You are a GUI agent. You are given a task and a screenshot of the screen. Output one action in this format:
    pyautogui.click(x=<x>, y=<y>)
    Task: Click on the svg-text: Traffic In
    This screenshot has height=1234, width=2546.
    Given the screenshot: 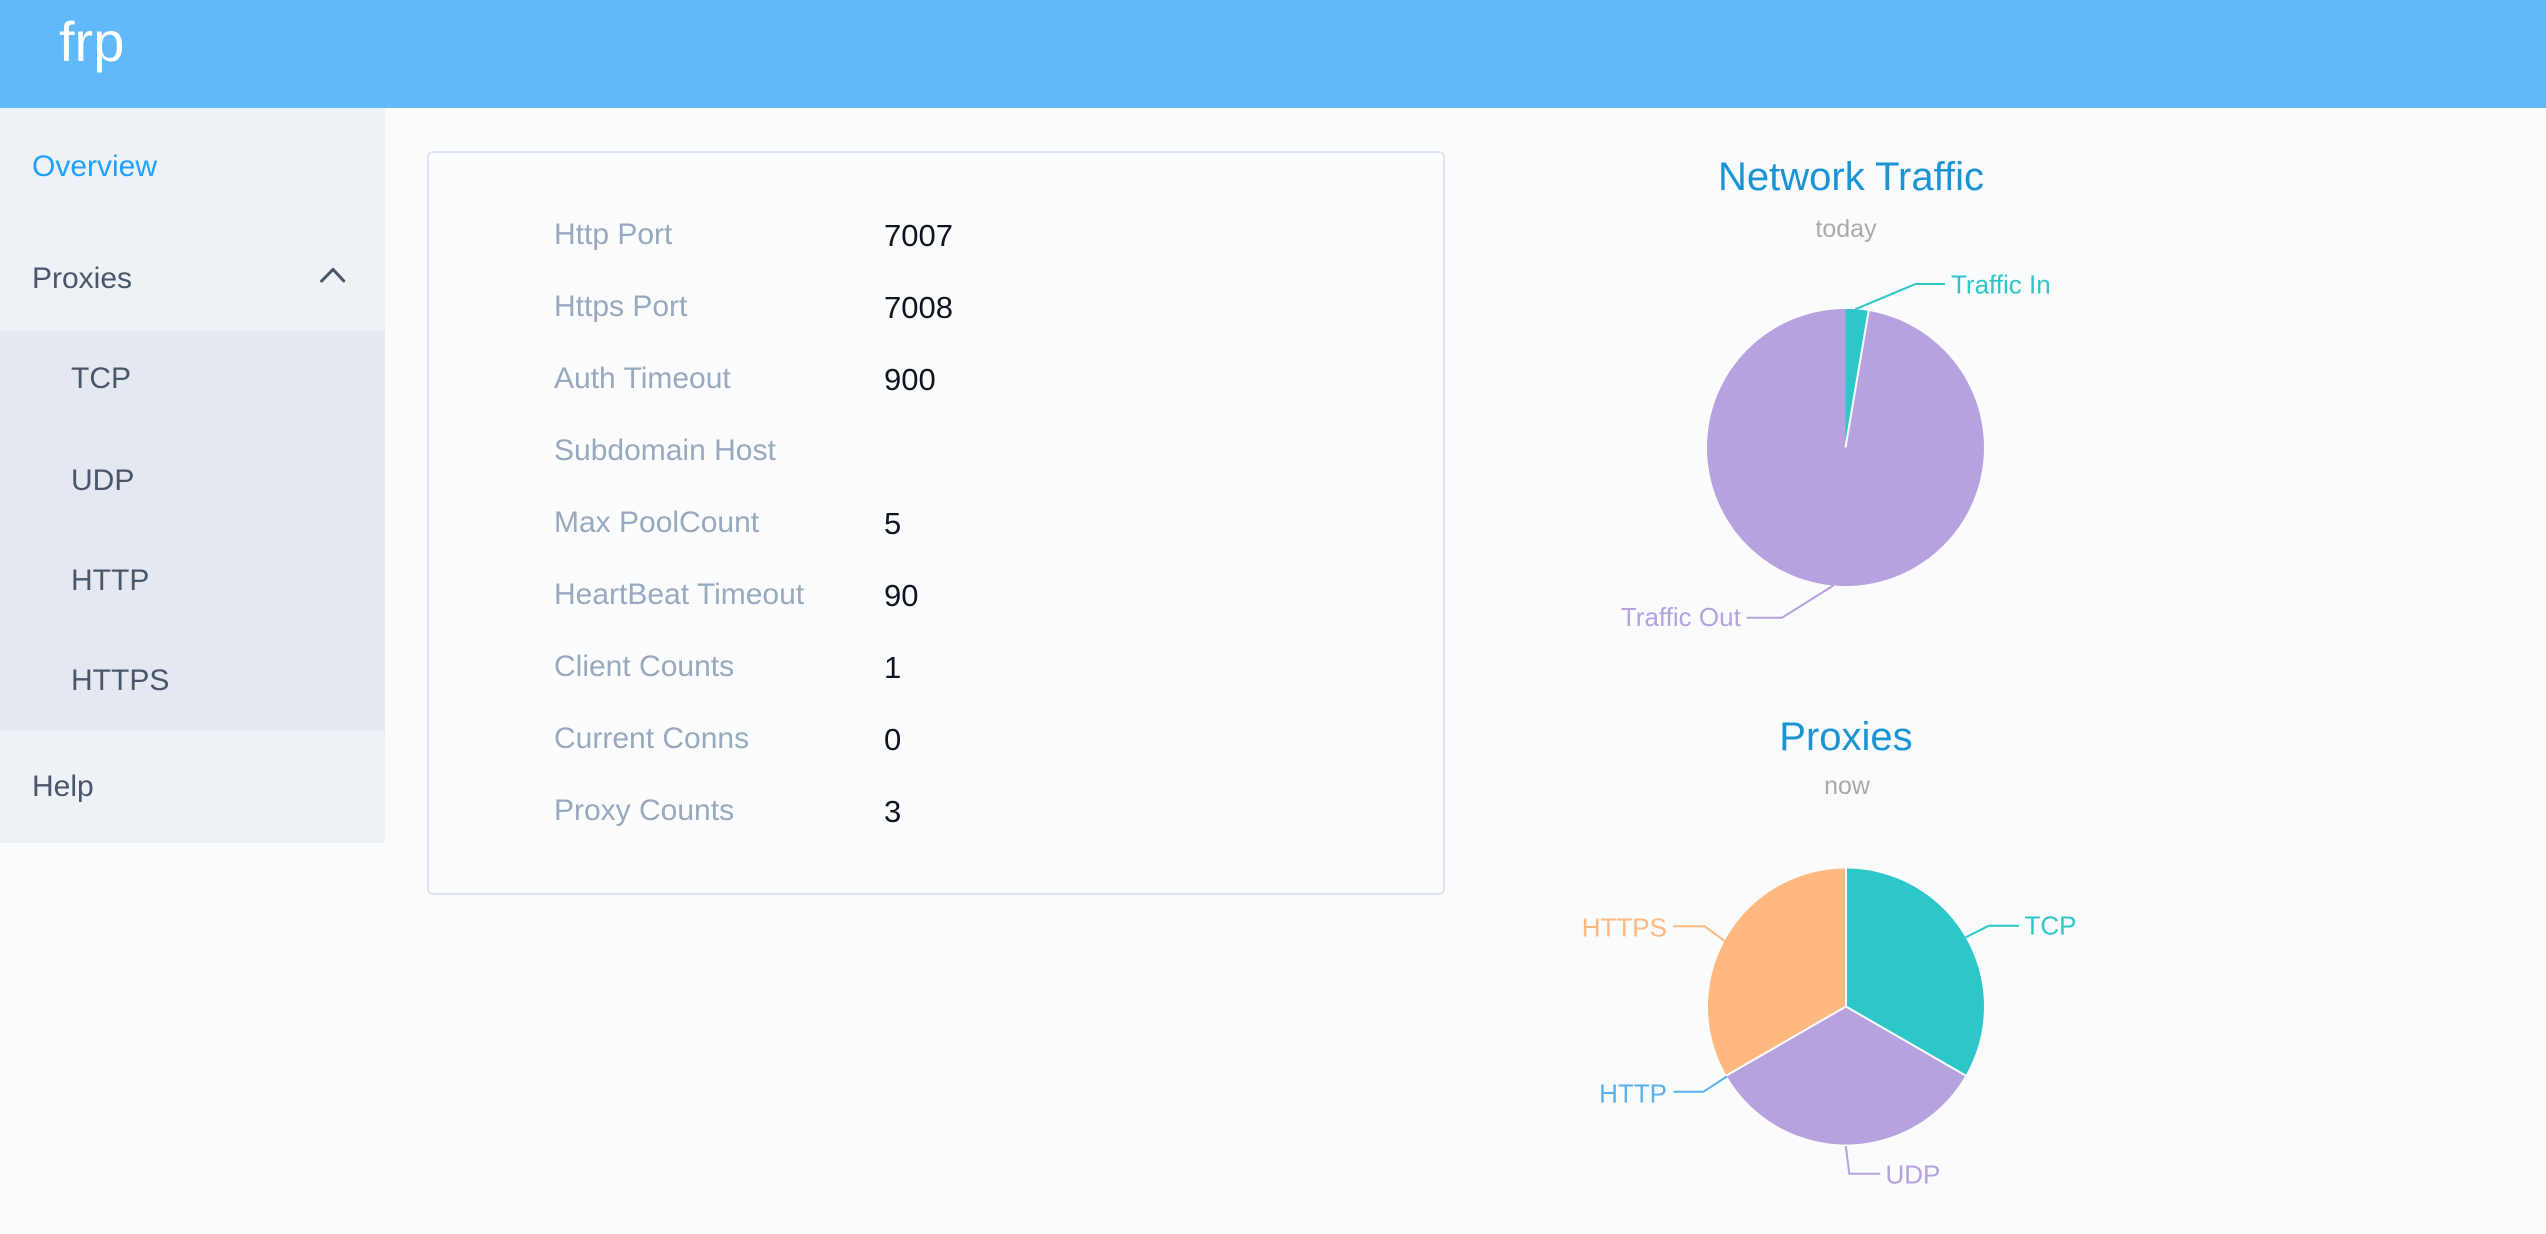 What is the action you would take?
    pyautogui.click(x=2001, y=285)
    